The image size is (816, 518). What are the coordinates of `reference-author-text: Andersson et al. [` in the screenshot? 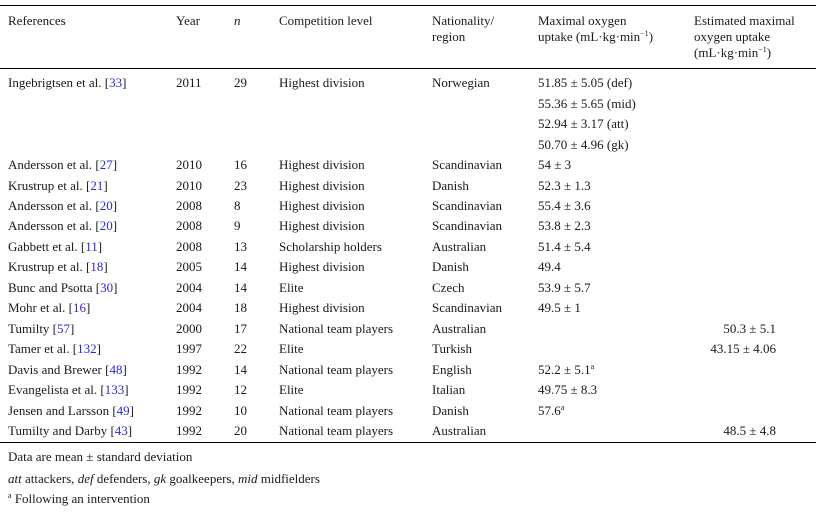 It's located at (54, 164).